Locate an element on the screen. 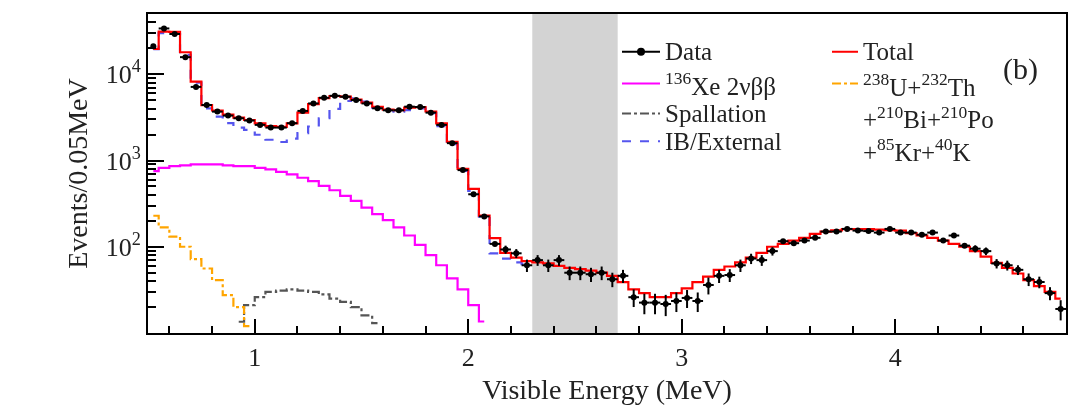 The image size is (1082, 417). y-tick-label: 10$^{3}$ is located at coordinates (123, 159).